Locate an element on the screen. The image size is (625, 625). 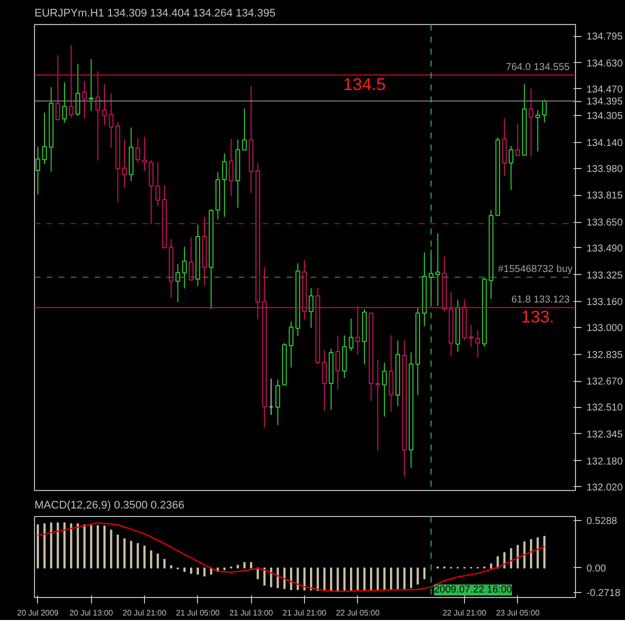
annotation: 133. is located at coordinates (537, 317).